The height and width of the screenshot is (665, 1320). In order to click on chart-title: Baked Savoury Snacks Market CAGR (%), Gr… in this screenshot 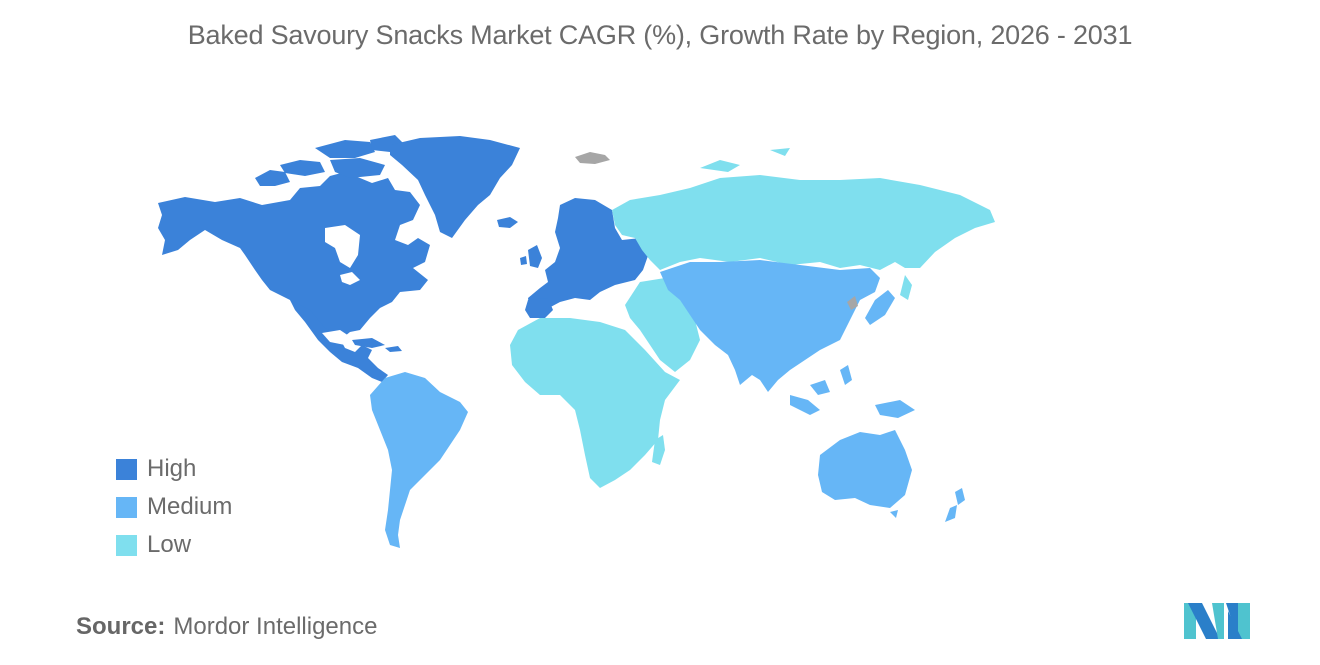, I will do `click(660, 35)`.